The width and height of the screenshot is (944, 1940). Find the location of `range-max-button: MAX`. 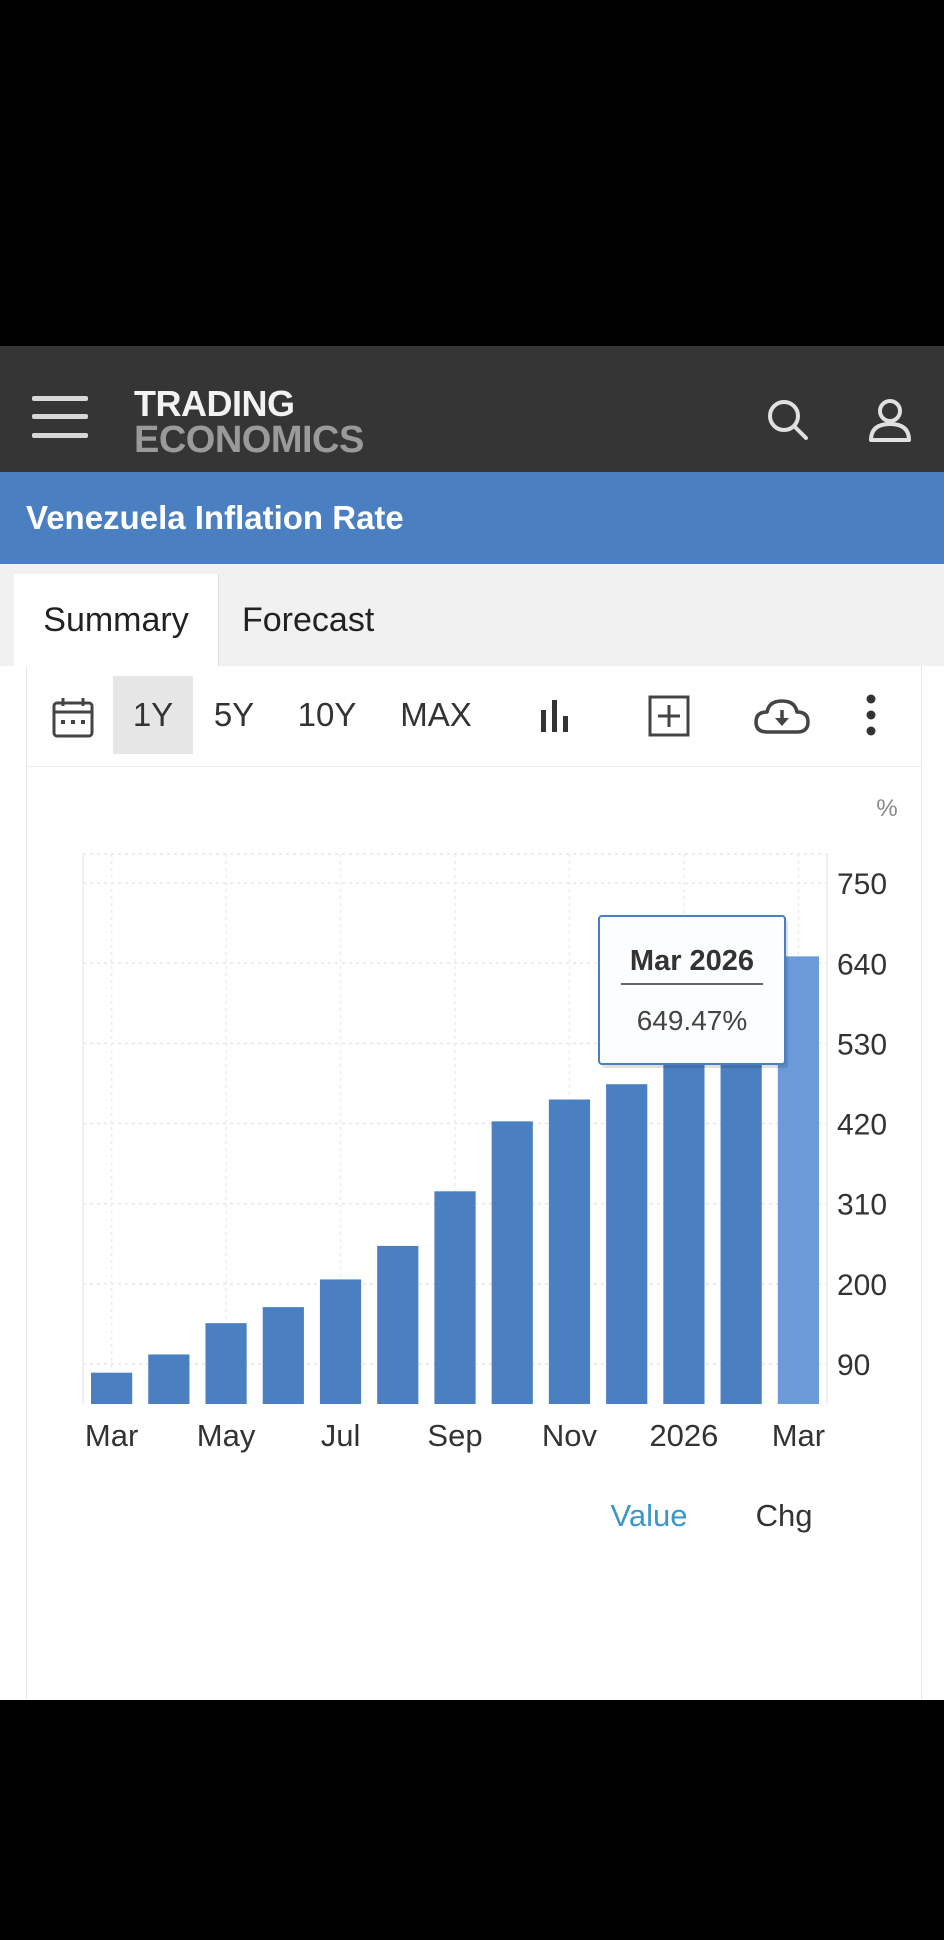

range-max-button: MAX is located at coordinates (436, 714).